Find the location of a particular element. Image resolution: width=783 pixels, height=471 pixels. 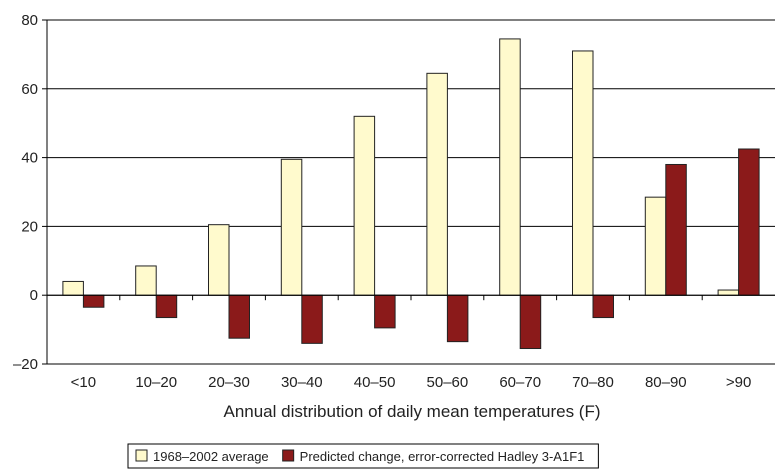

x-tick-label: 40–50 is located at coordinates (375, 382).